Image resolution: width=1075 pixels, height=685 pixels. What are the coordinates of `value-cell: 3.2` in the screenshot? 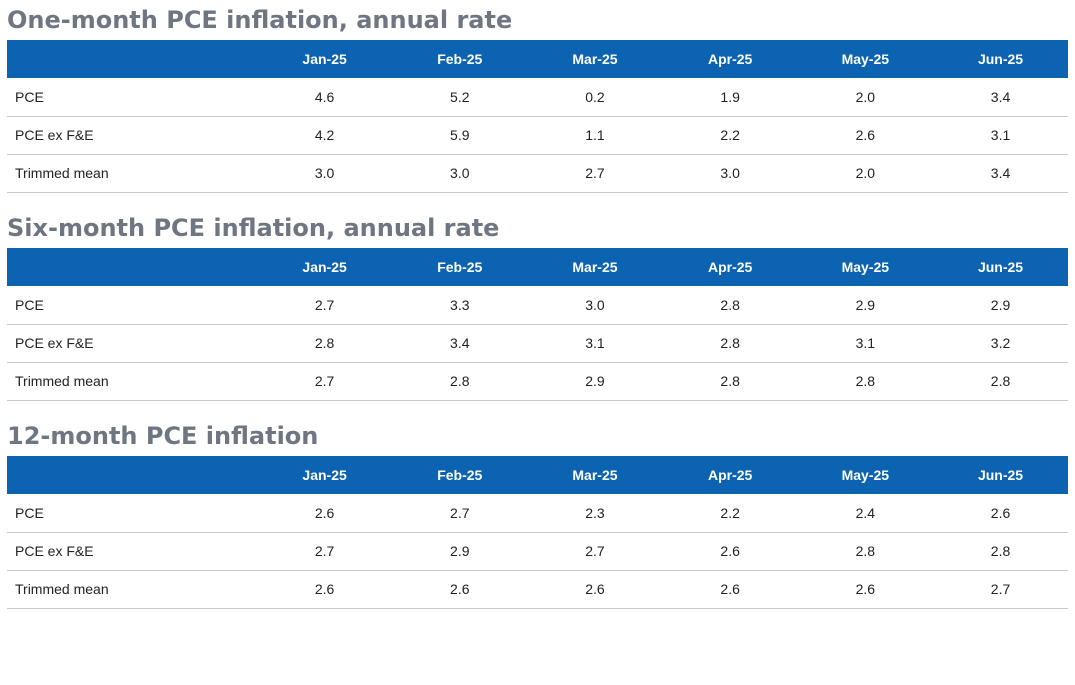 It's located at (1000, 343).